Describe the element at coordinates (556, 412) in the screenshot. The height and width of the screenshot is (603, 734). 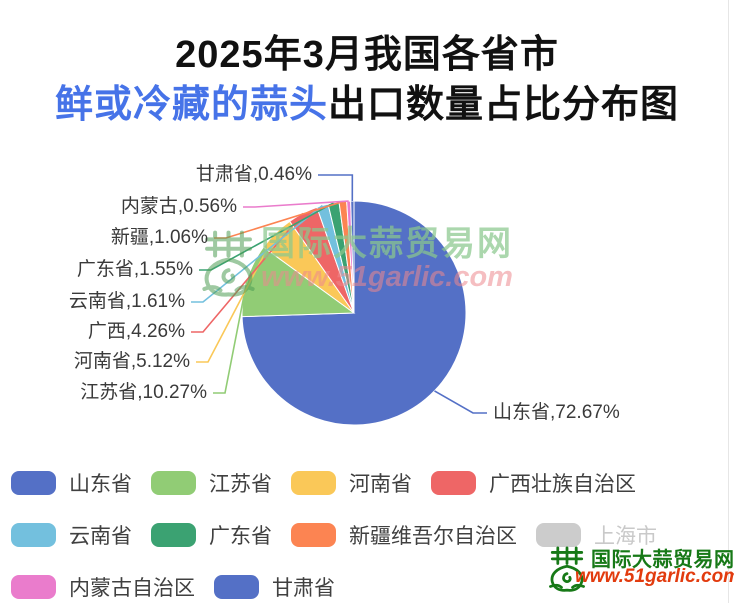
I see `slice-label: 山东省,72.67%` at that location.